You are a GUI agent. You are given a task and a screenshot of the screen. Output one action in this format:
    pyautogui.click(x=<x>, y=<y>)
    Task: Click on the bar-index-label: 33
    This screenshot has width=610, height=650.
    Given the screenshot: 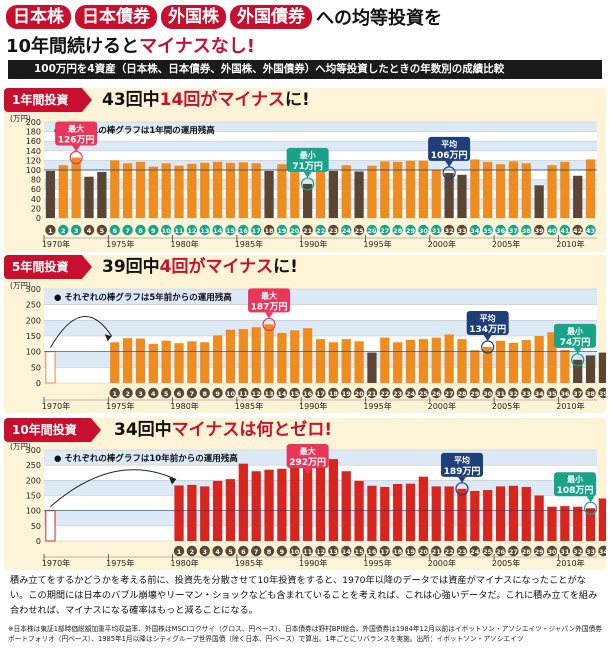 What is the action you would take?
    pyautogui.click(x=461, y=231)
    